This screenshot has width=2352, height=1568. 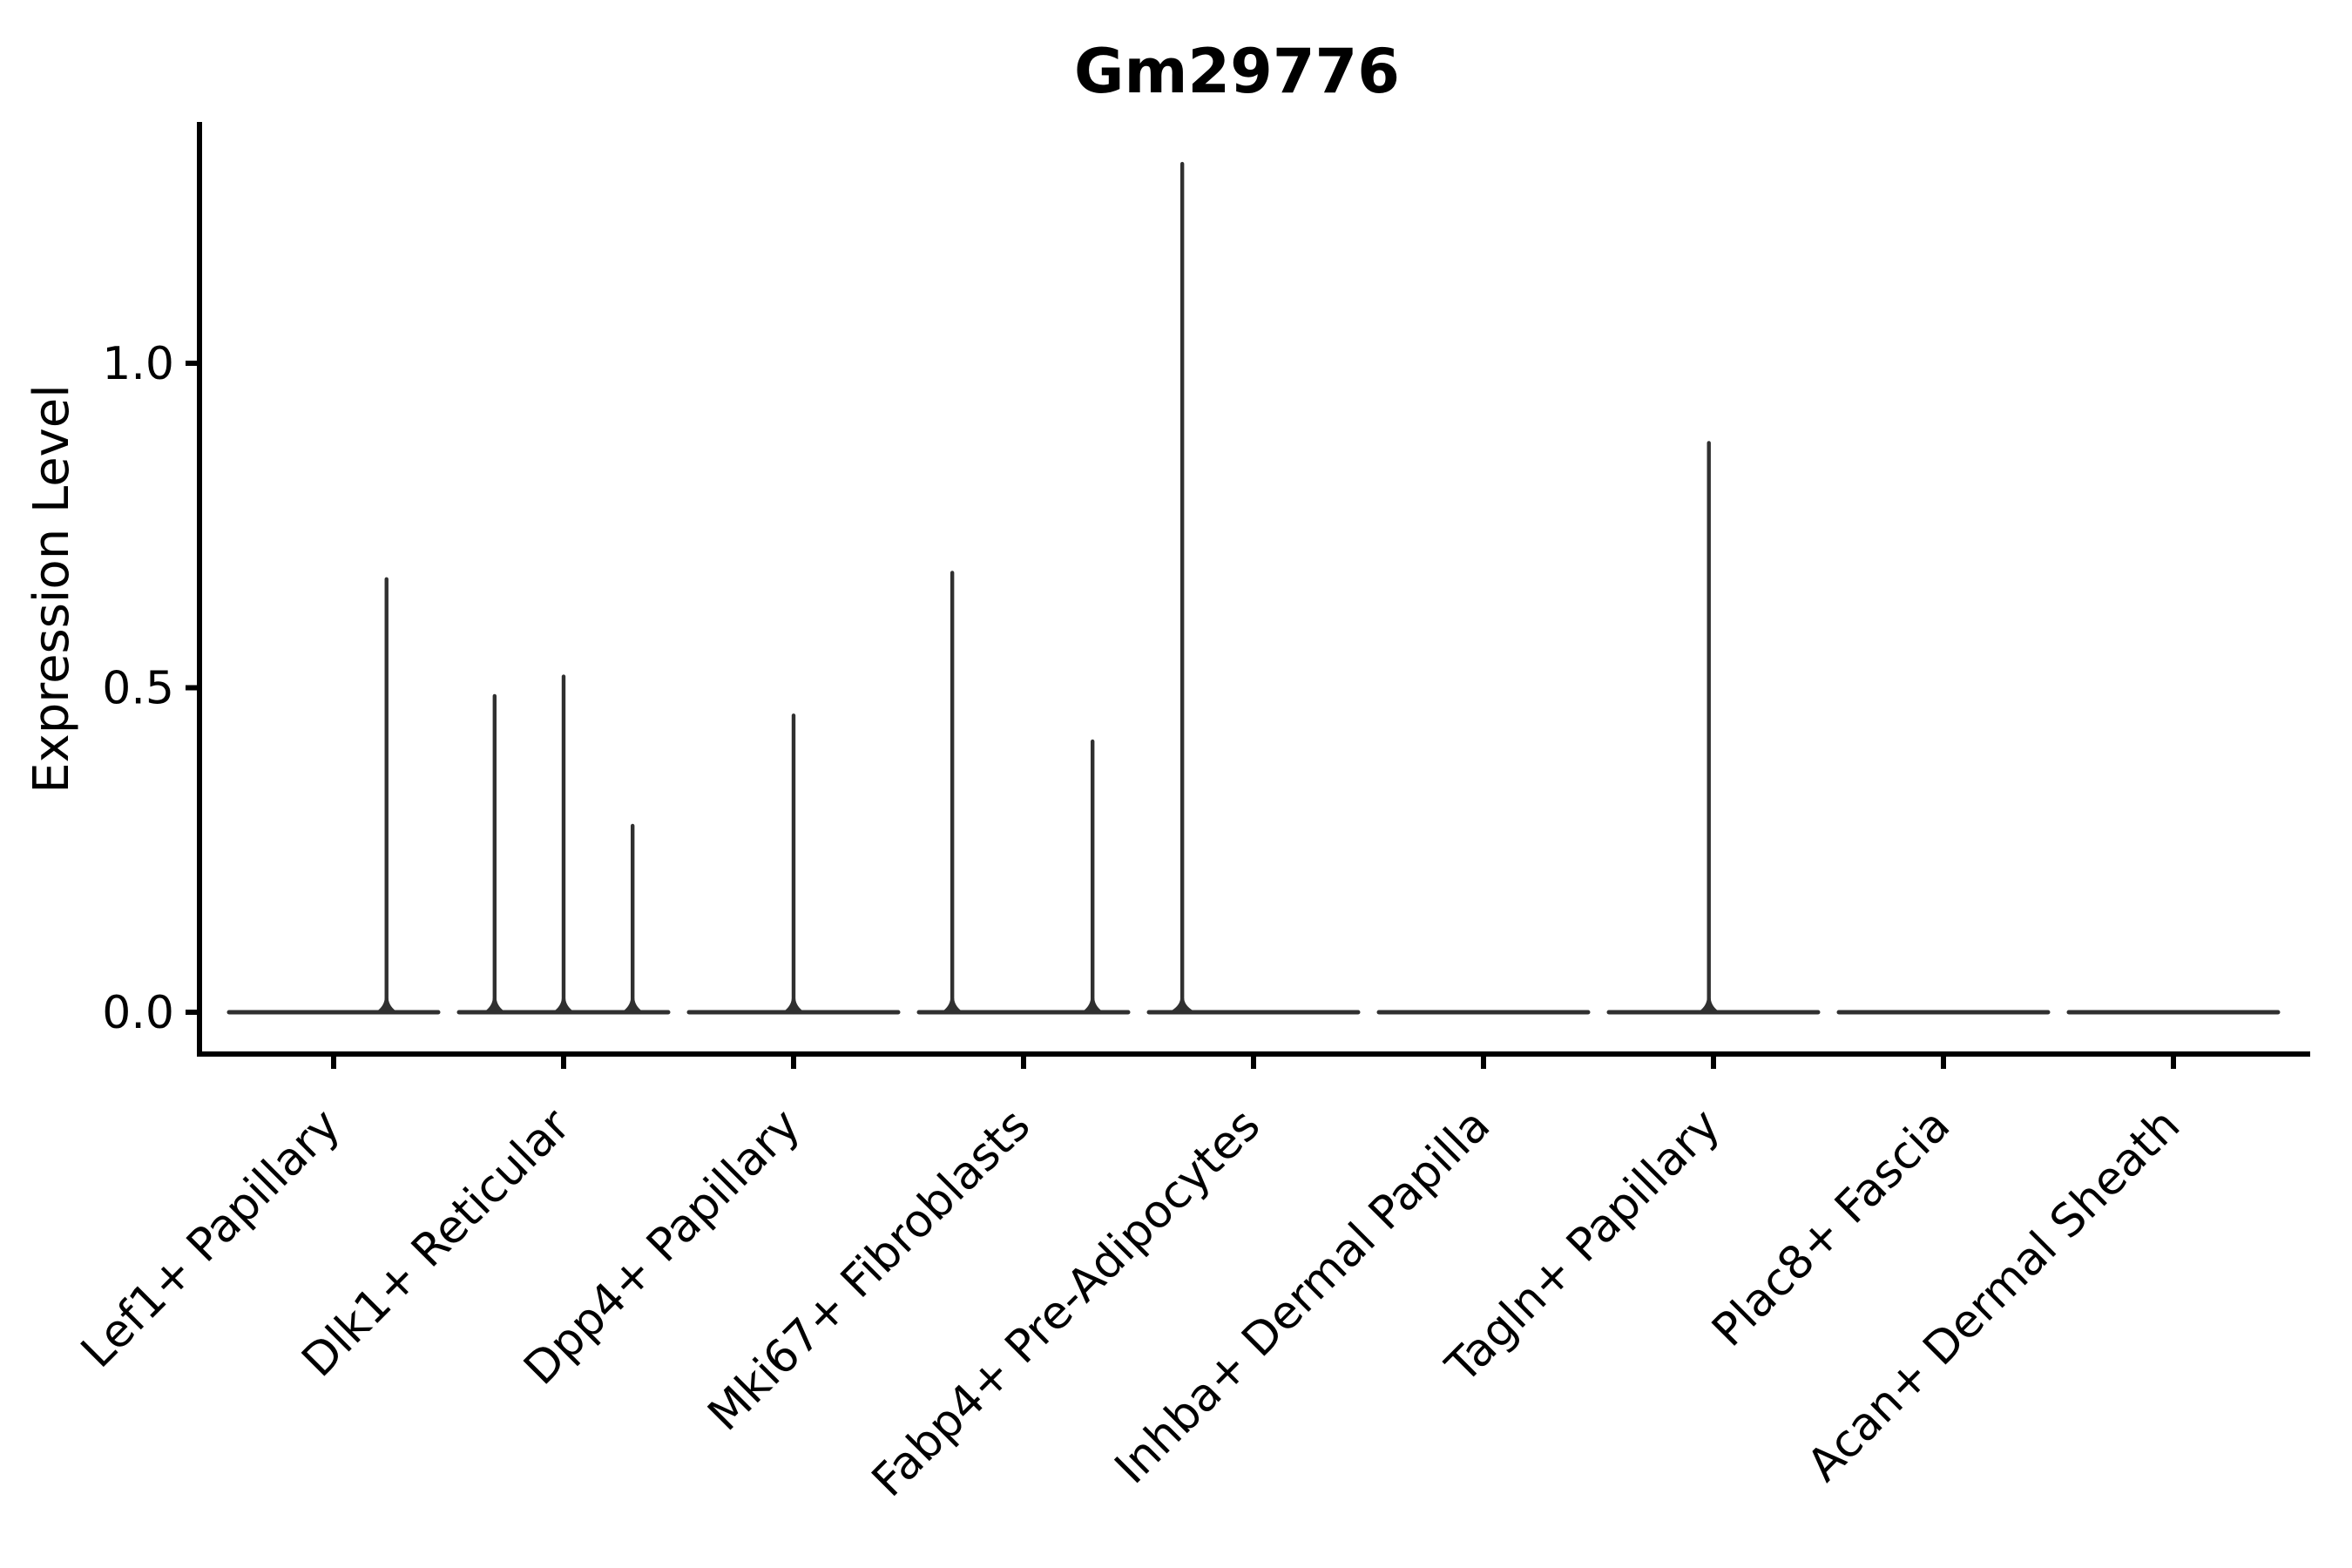 What do you see at coordinates (138, 364) in the screenshot?
I see `y-tick-label: 1.0` at bounding box center [138, 364].